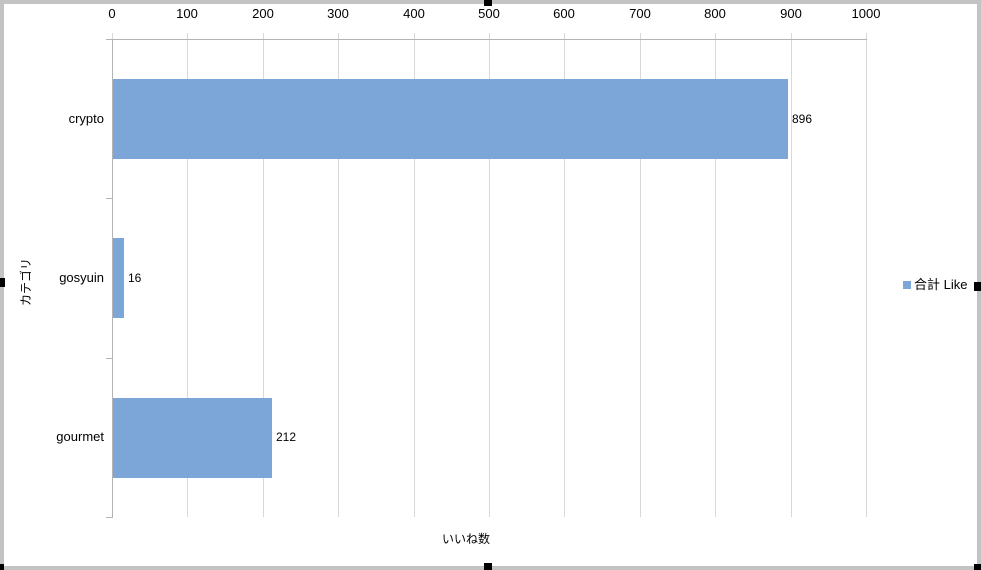 The height and width of the screenshot is (570, 981). Describe the element at coordinates (2, 567) in the screenshot. I see `resize-handle-bottom-left` at that location.